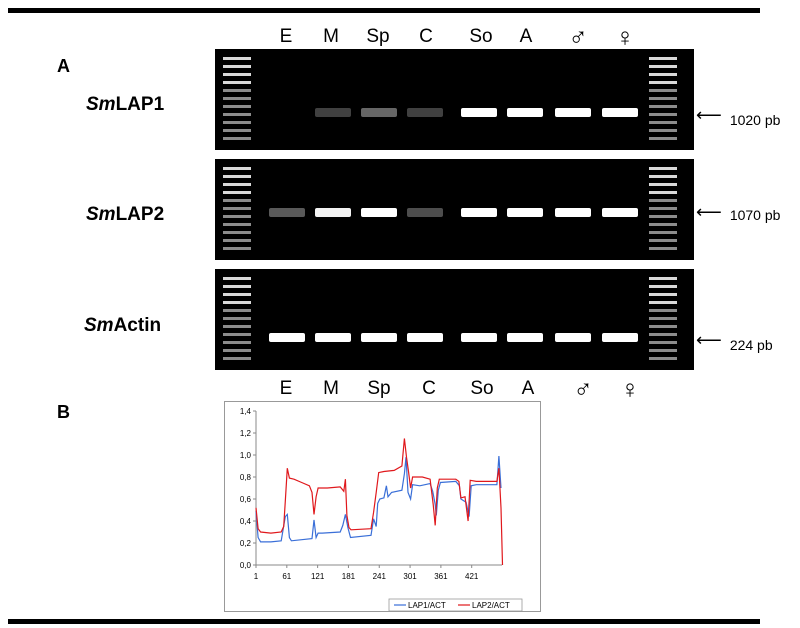 Image resolution: width=800 pixels, height=628 pixels. I want to click on panel-b-letter: B, so click(63, 412).